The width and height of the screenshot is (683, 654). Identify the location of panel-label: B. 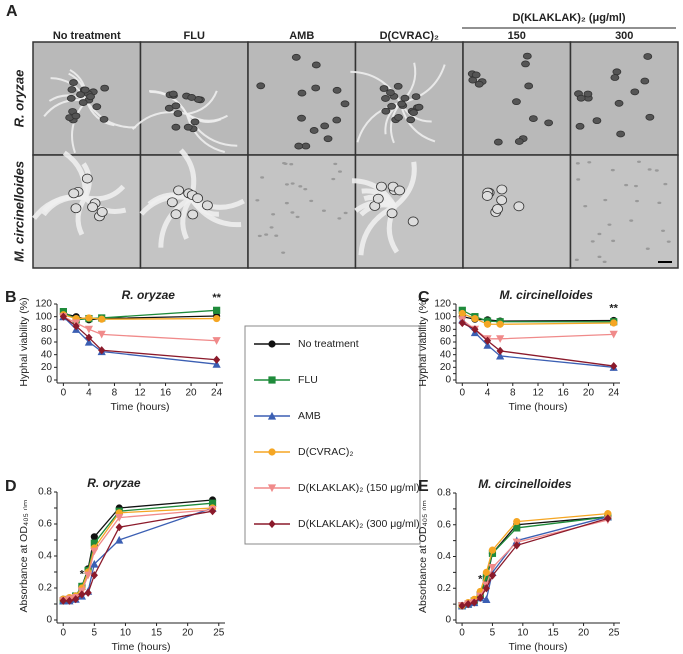
(11, 297).